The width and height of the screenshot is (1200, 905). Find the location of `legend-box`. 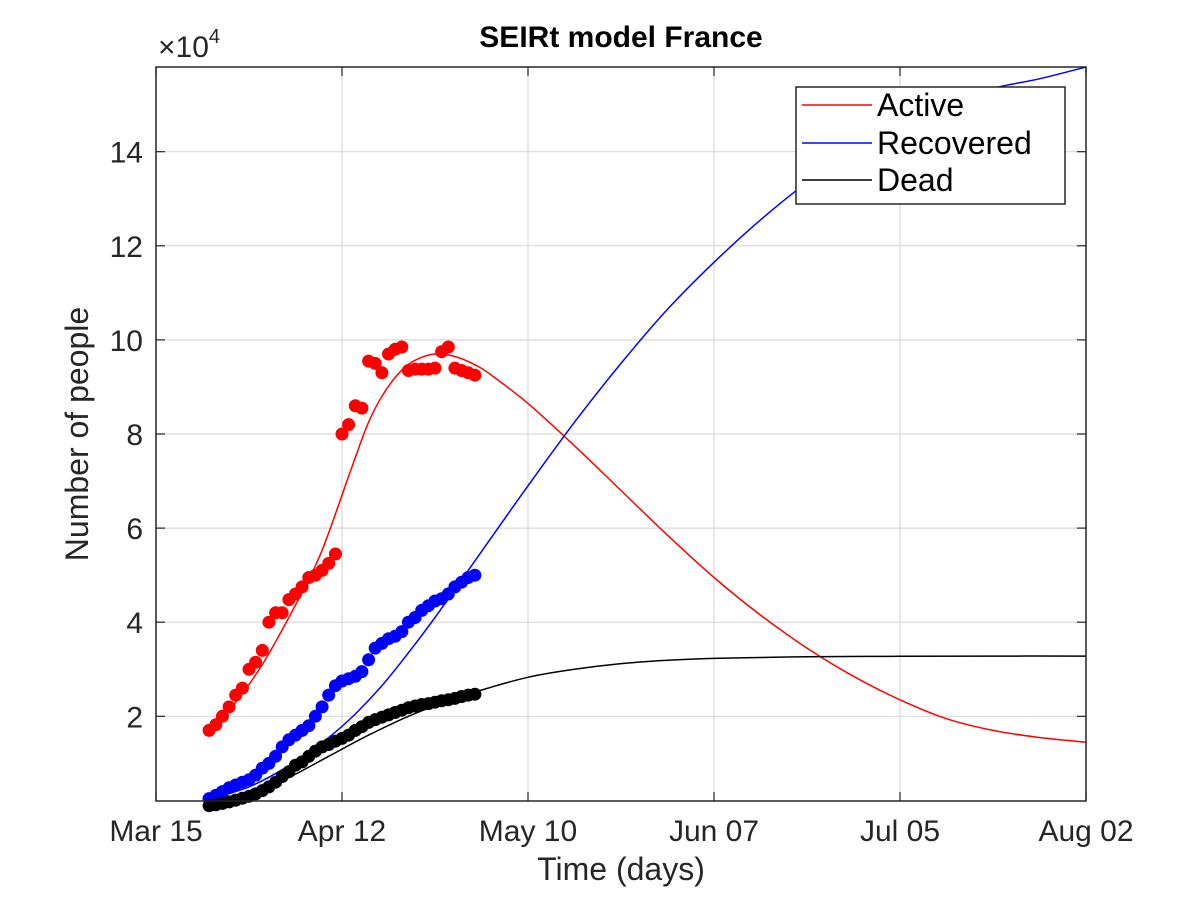

legend-box is located at coordinates (930, 145).